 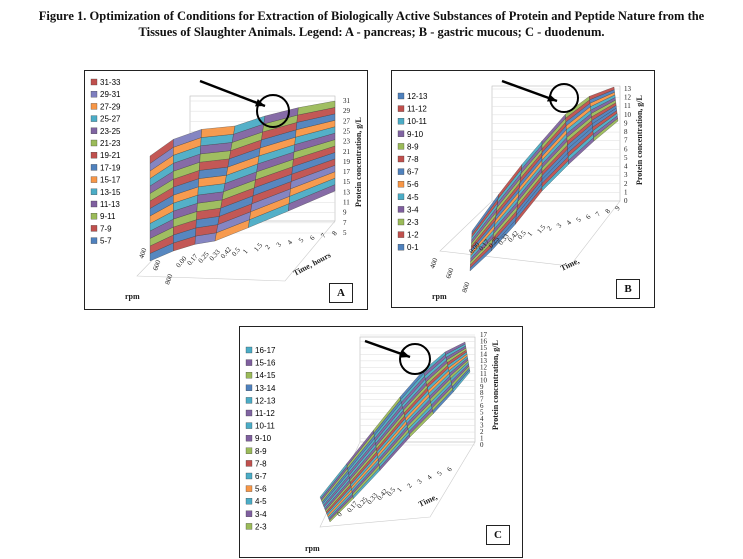 What do you see at coordinates (626, 167) in the screenshot?
I see `z-tick-label: 4` at bounding box center [626, 167].